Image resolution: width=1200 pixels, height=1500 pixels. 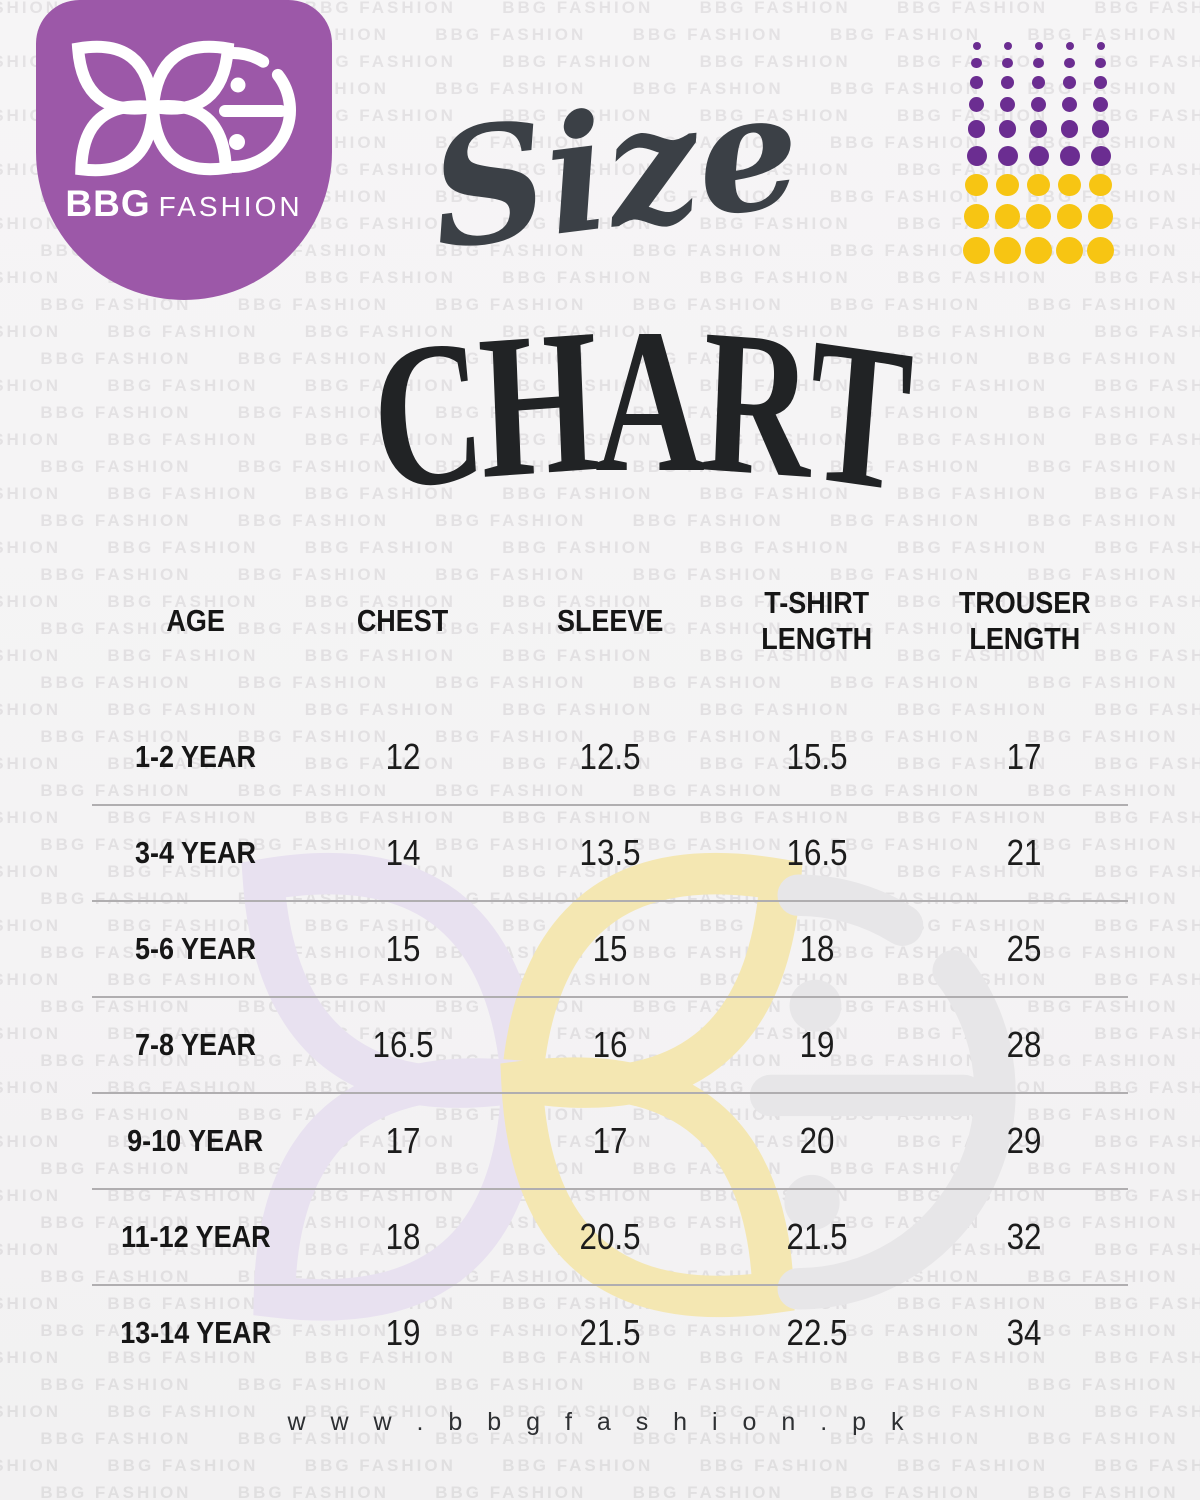 What do you see at coordinates (1024, 948) in the screenshot?
I see `measurement-value: 25` at bounding box center [1024, 948].